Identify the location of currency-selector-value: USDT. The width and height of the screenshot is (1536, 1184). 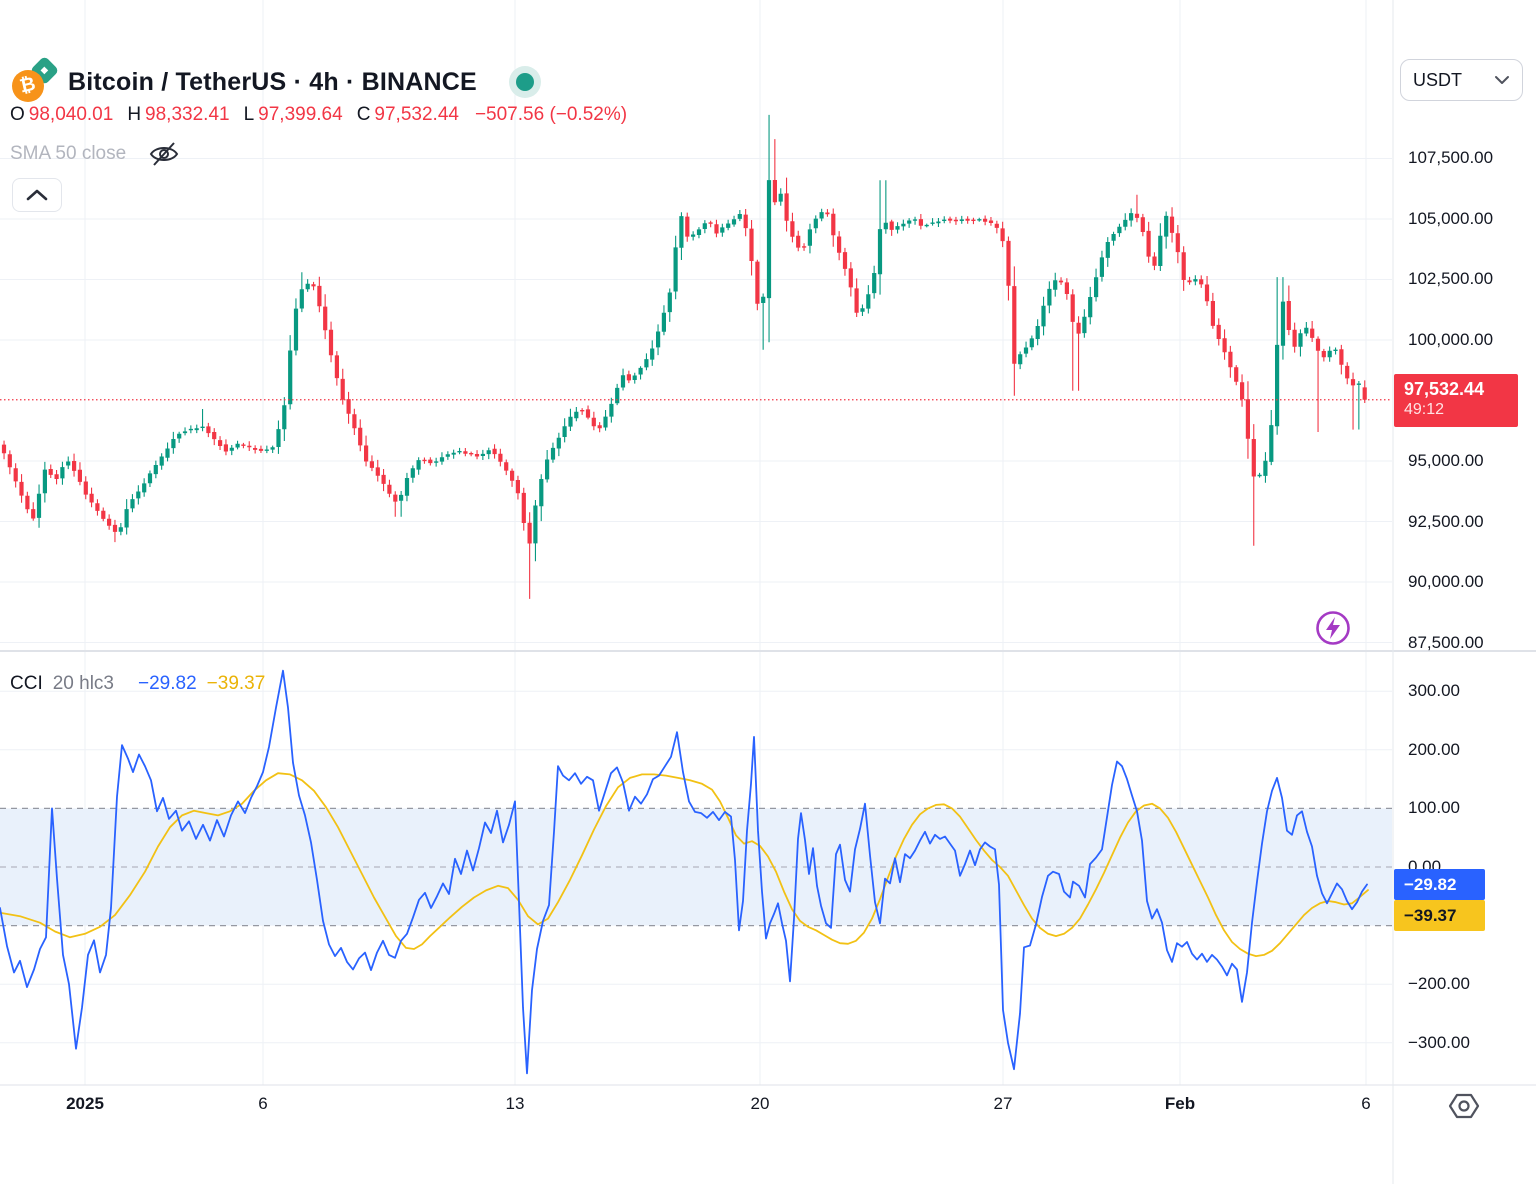
(1437, 79).